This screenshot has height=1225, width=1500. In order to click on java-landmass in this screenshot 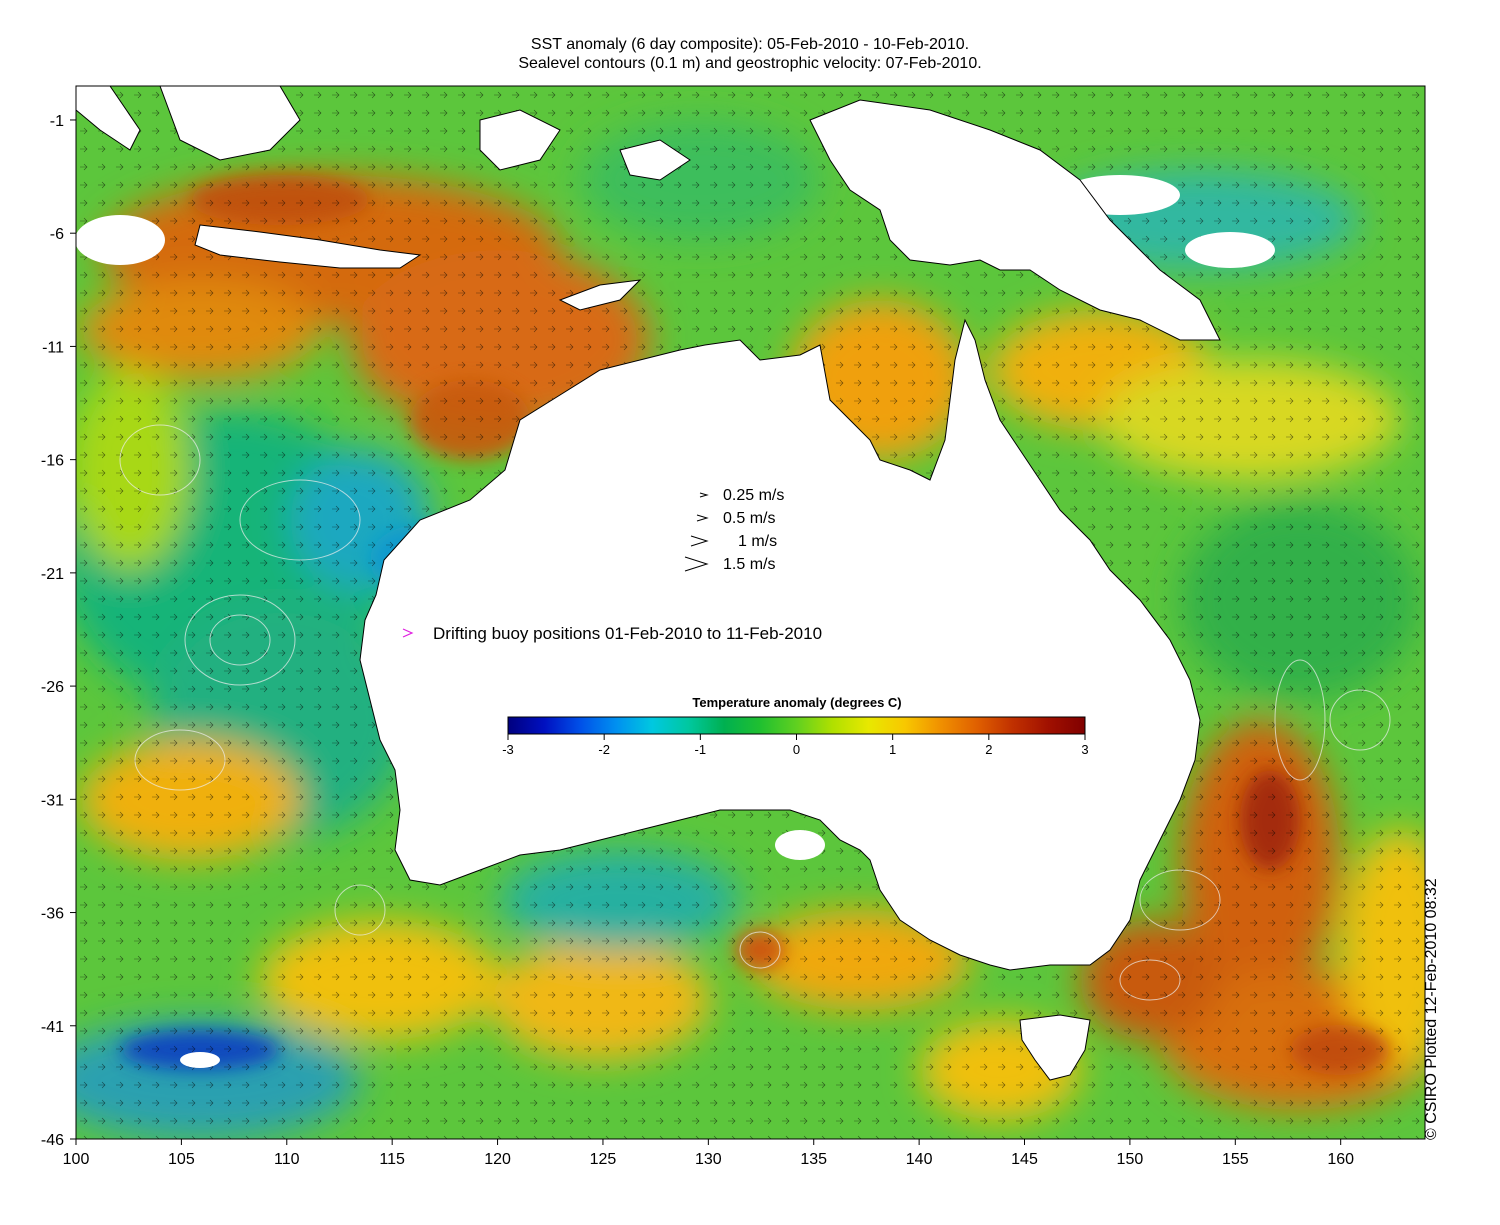, I will do `click(308, 246)`.